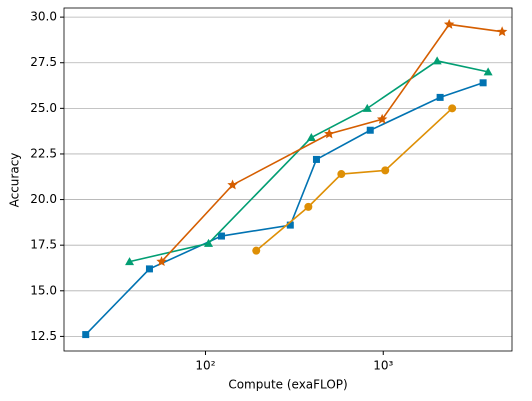 Image resolution: width=532 pixels, height=401 pixels. Describe the element at coordinates (15, 180) in the screenshot. I see `y-axis-label: Accuracy` at that location.